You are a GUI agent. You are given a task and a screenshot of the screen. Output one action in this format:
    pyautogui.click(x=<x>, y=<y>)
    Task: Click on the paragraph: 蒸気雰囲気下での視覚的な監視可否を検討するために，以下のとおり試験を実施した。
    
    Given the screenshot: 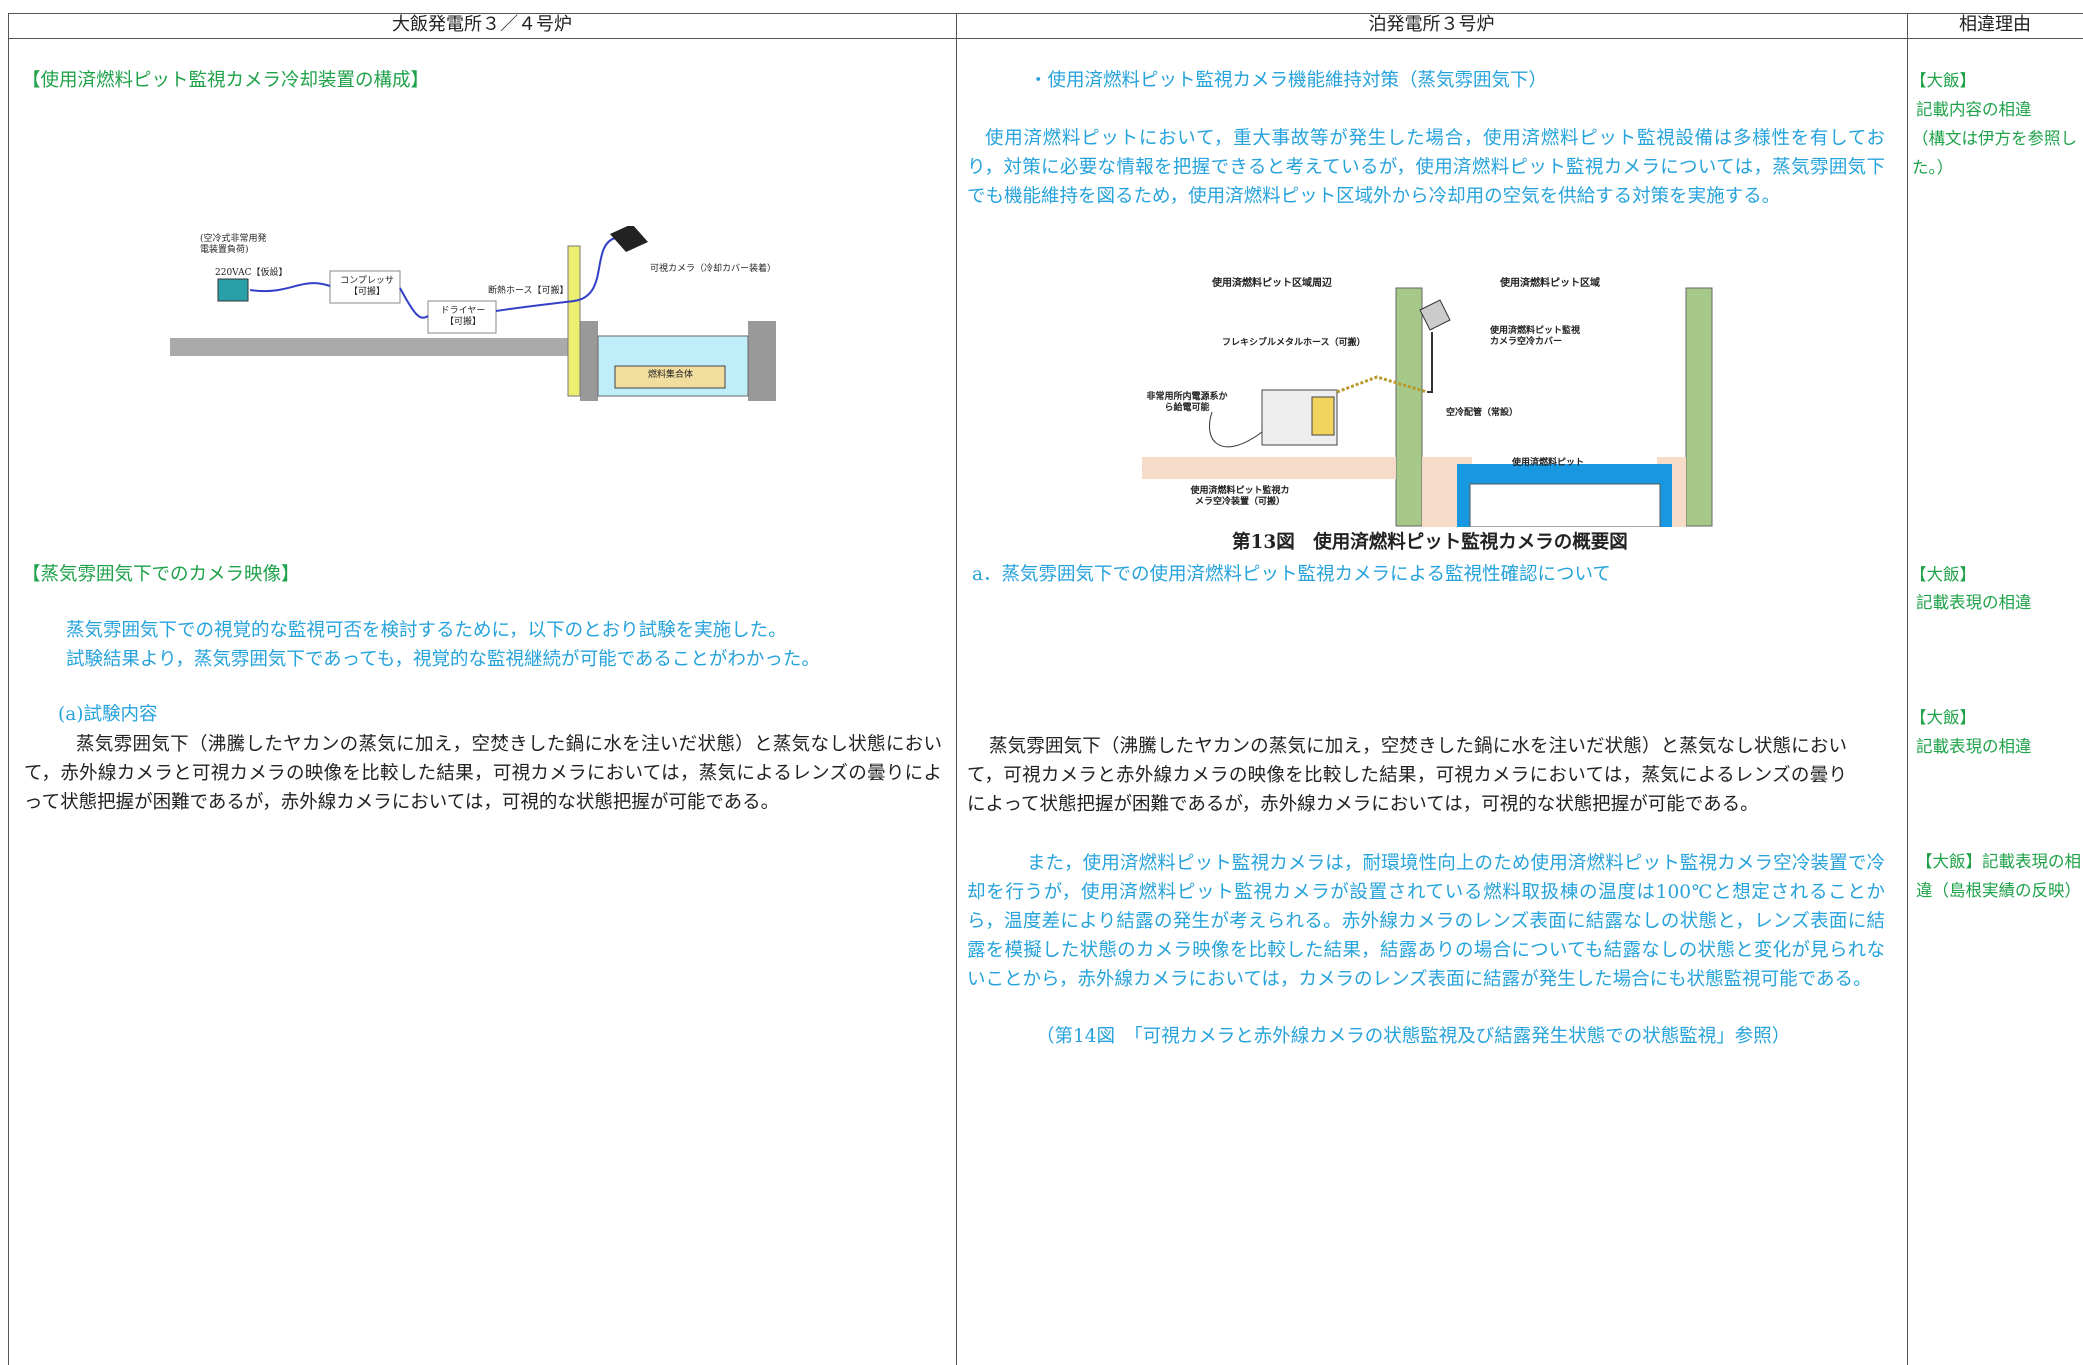 What is the action you would take?
    pyautogui.click(x=426, y=630)
    